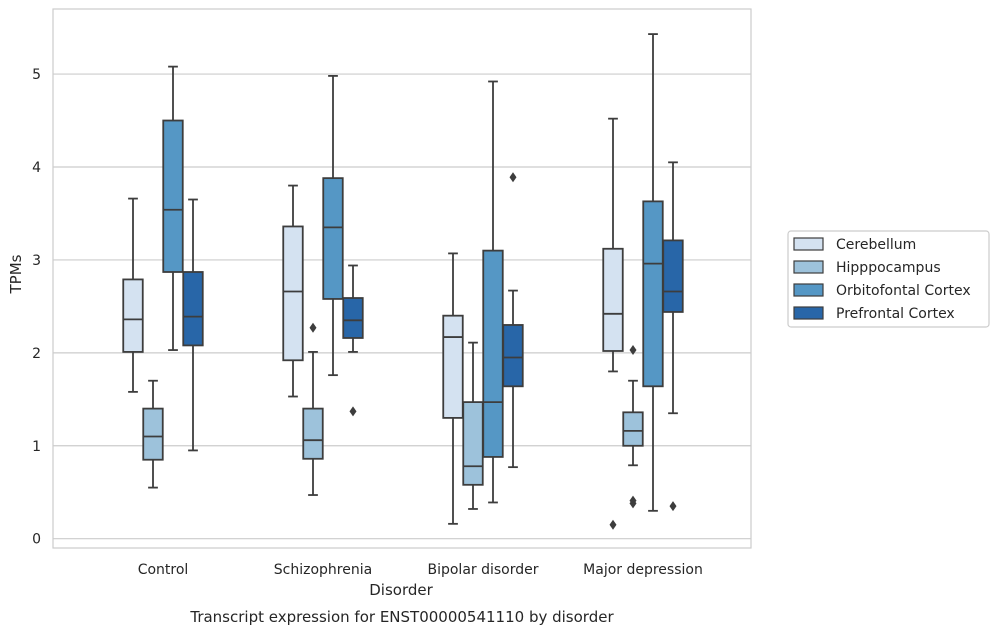  I want to click on y-tick-label: 4, so click(36, 168).